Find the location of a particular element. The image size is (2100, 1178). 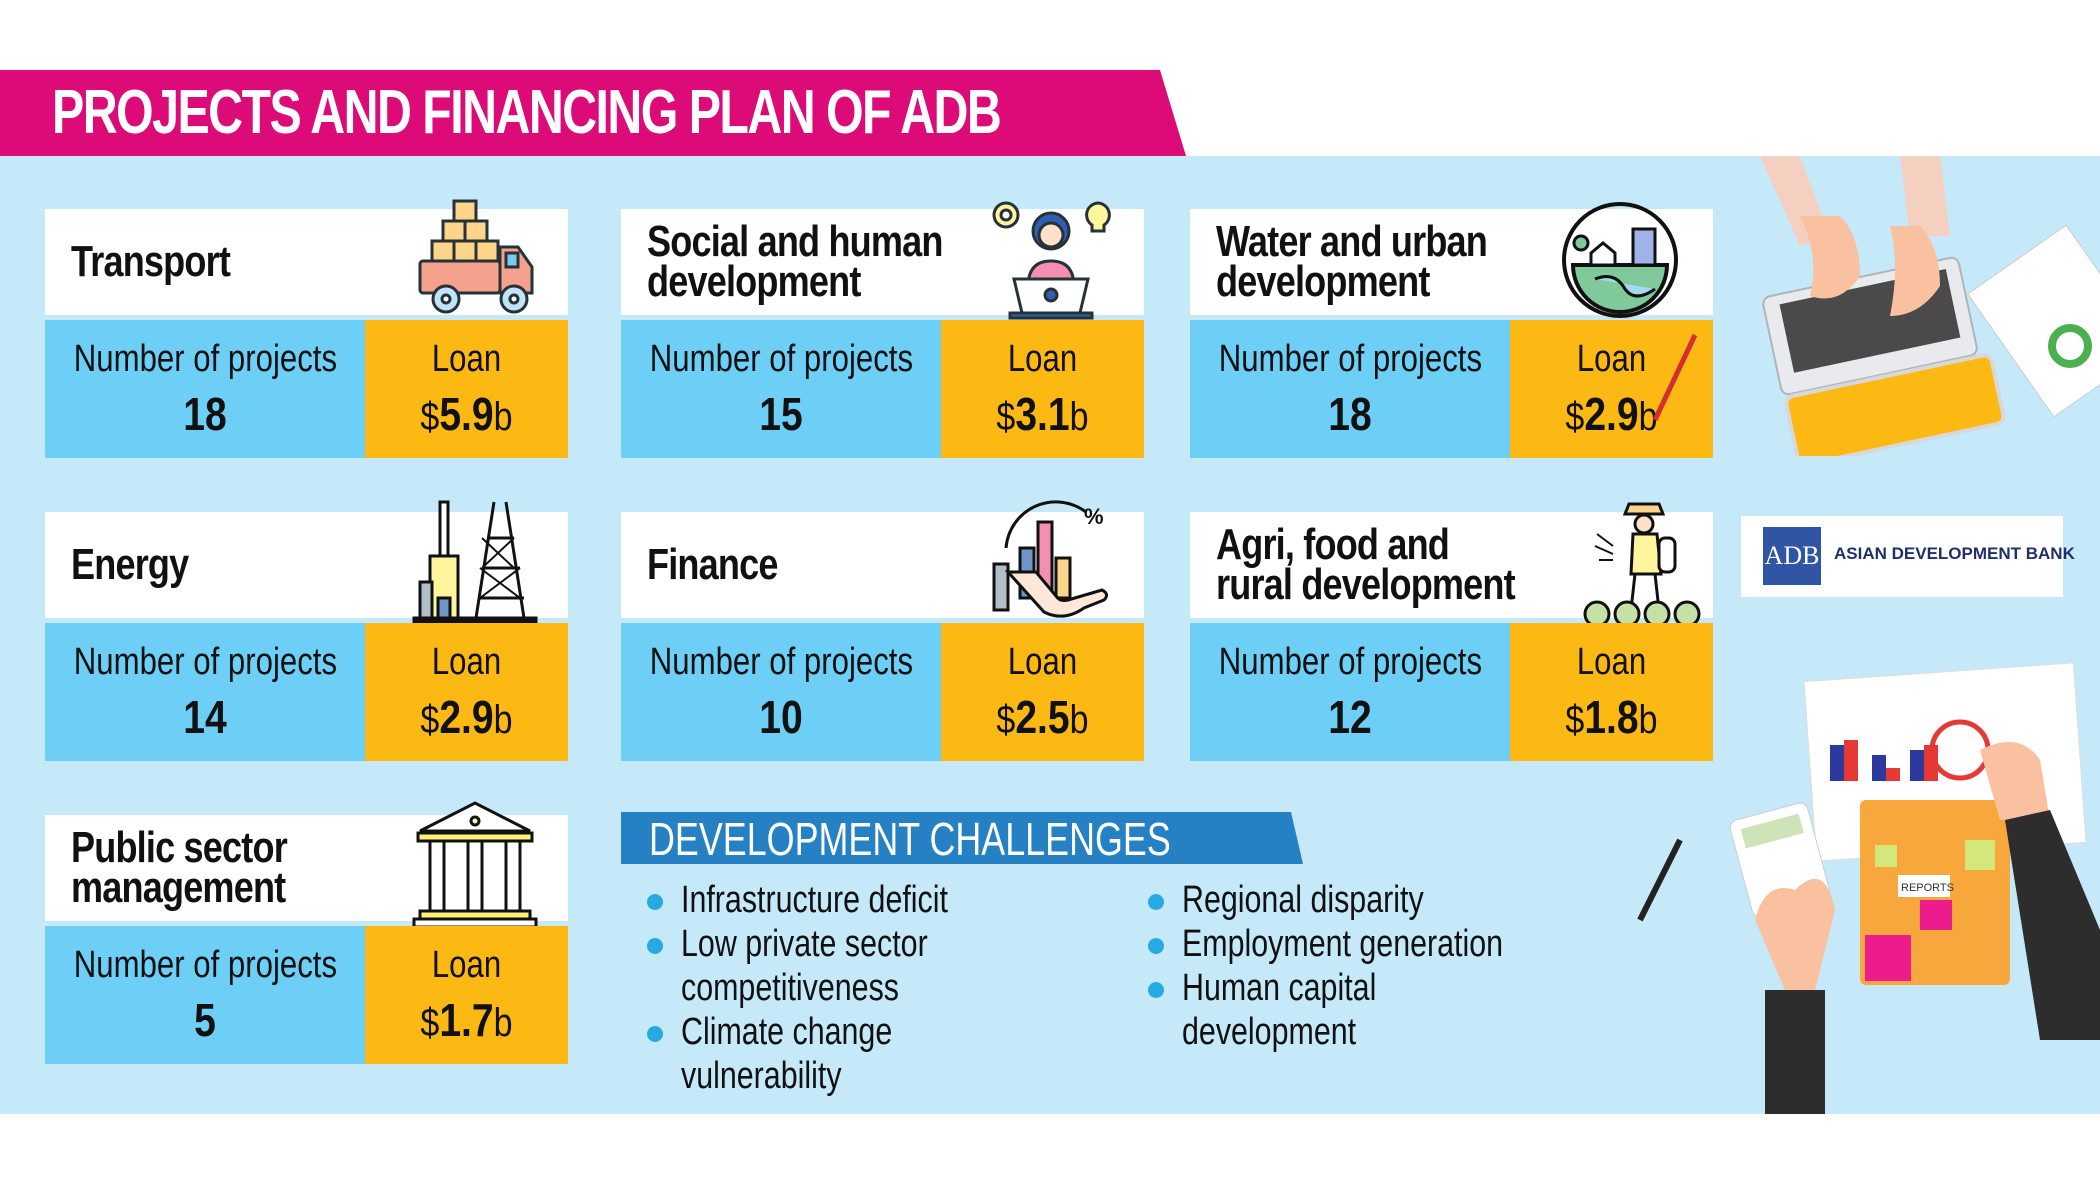

loan-value: 2.5 is located at coordinates (1042, 717).